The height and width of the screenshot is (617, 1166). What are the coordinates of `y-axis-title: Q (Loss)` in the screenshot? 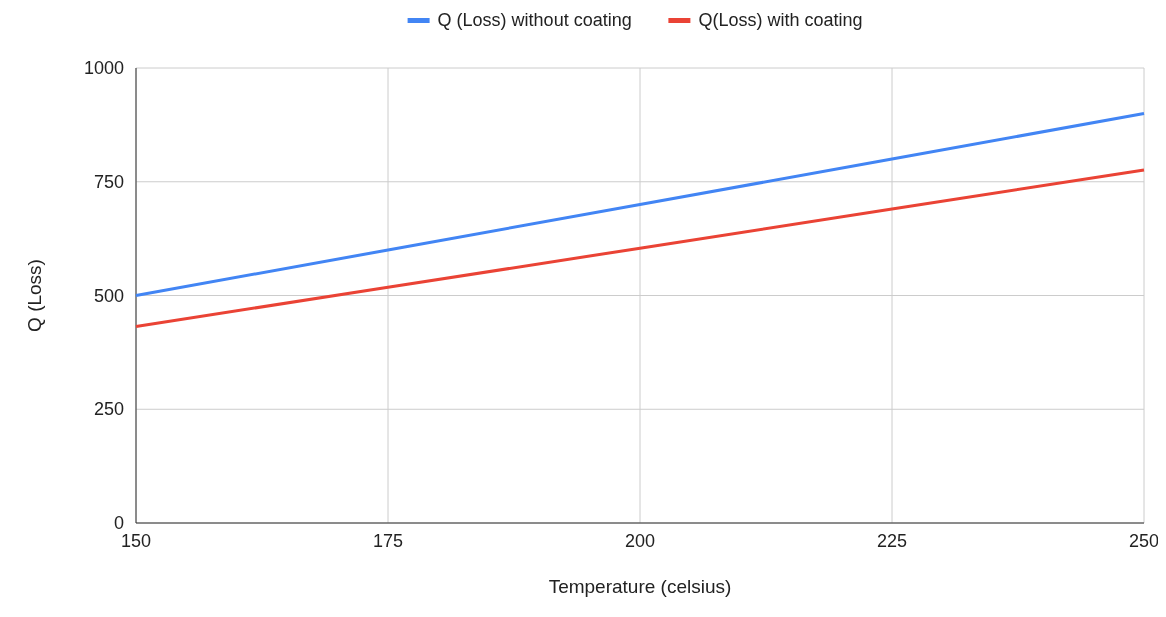 It's located at (34, 295).